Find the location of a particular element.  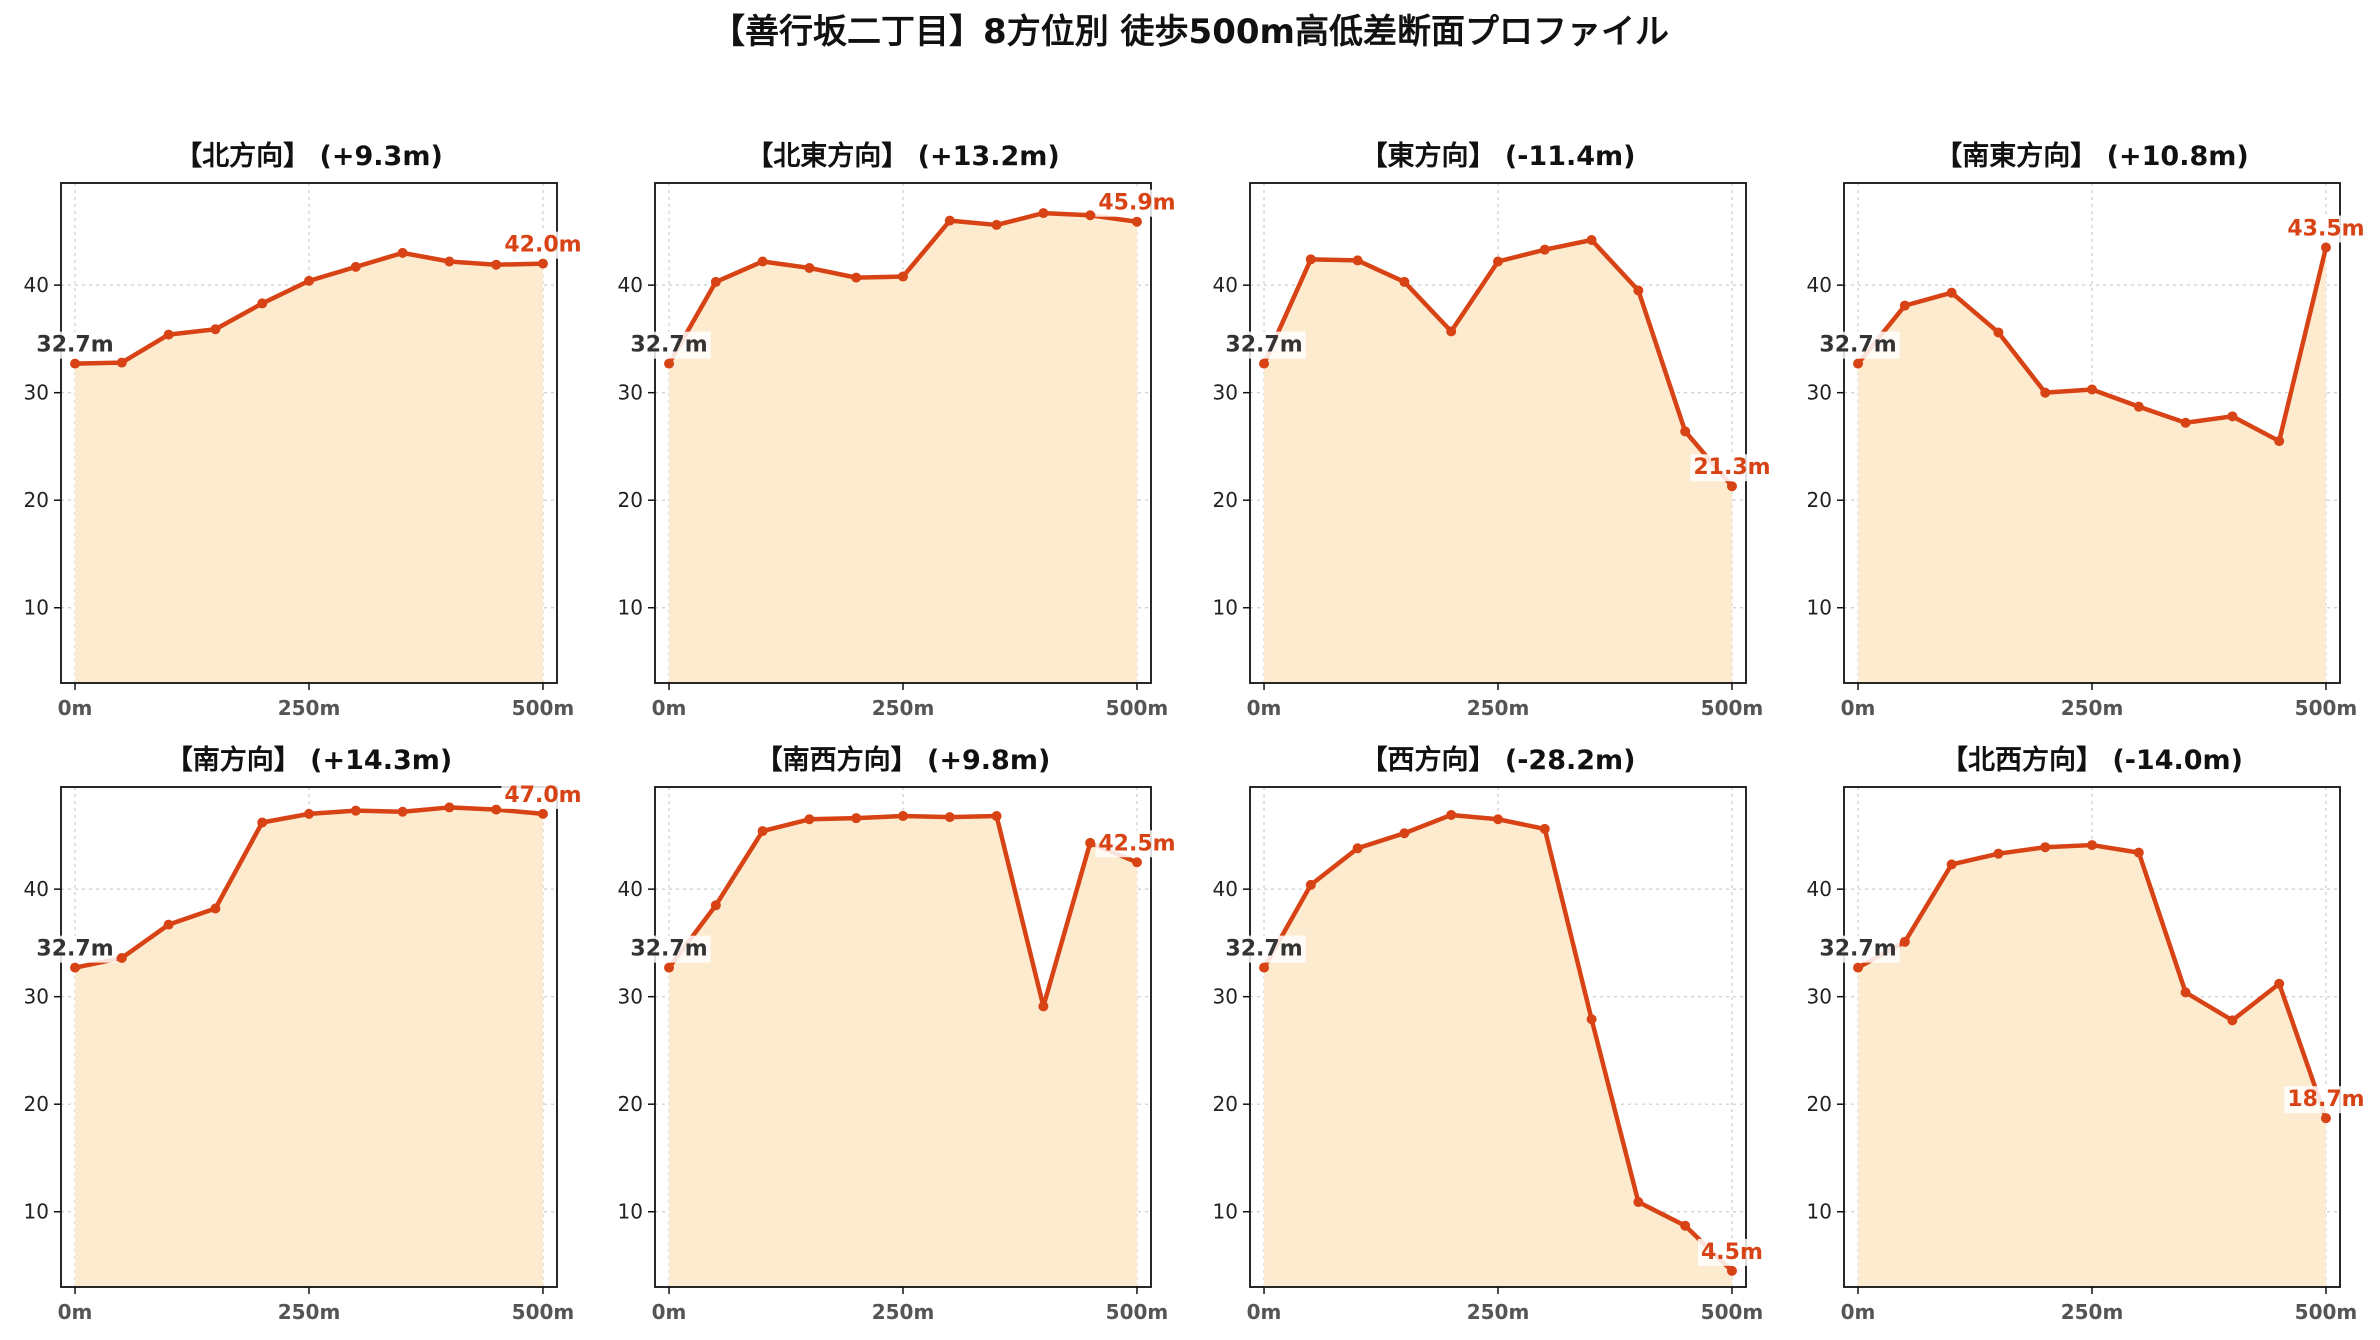

panel-title: 【北方向】 (+9.3m) is located at coordinates (309, 156).